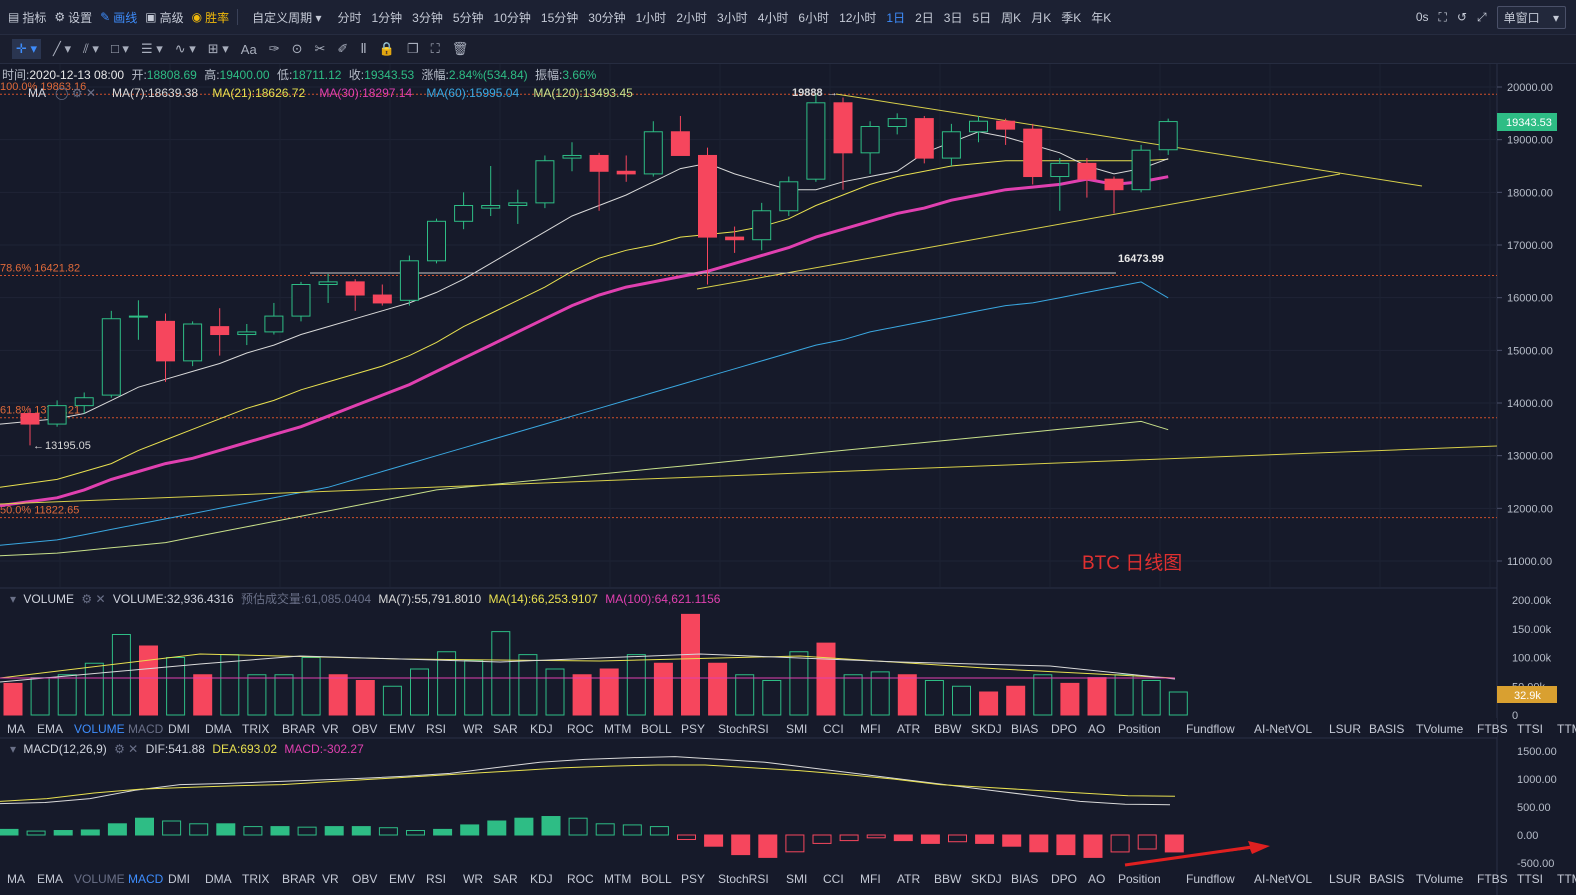 The width and height of the screenshot is (1576, 895). What do you see at coordinates (773, 17) in the screenshot?
I see `period-tab: 4小时` at bounding box center [773, 17].